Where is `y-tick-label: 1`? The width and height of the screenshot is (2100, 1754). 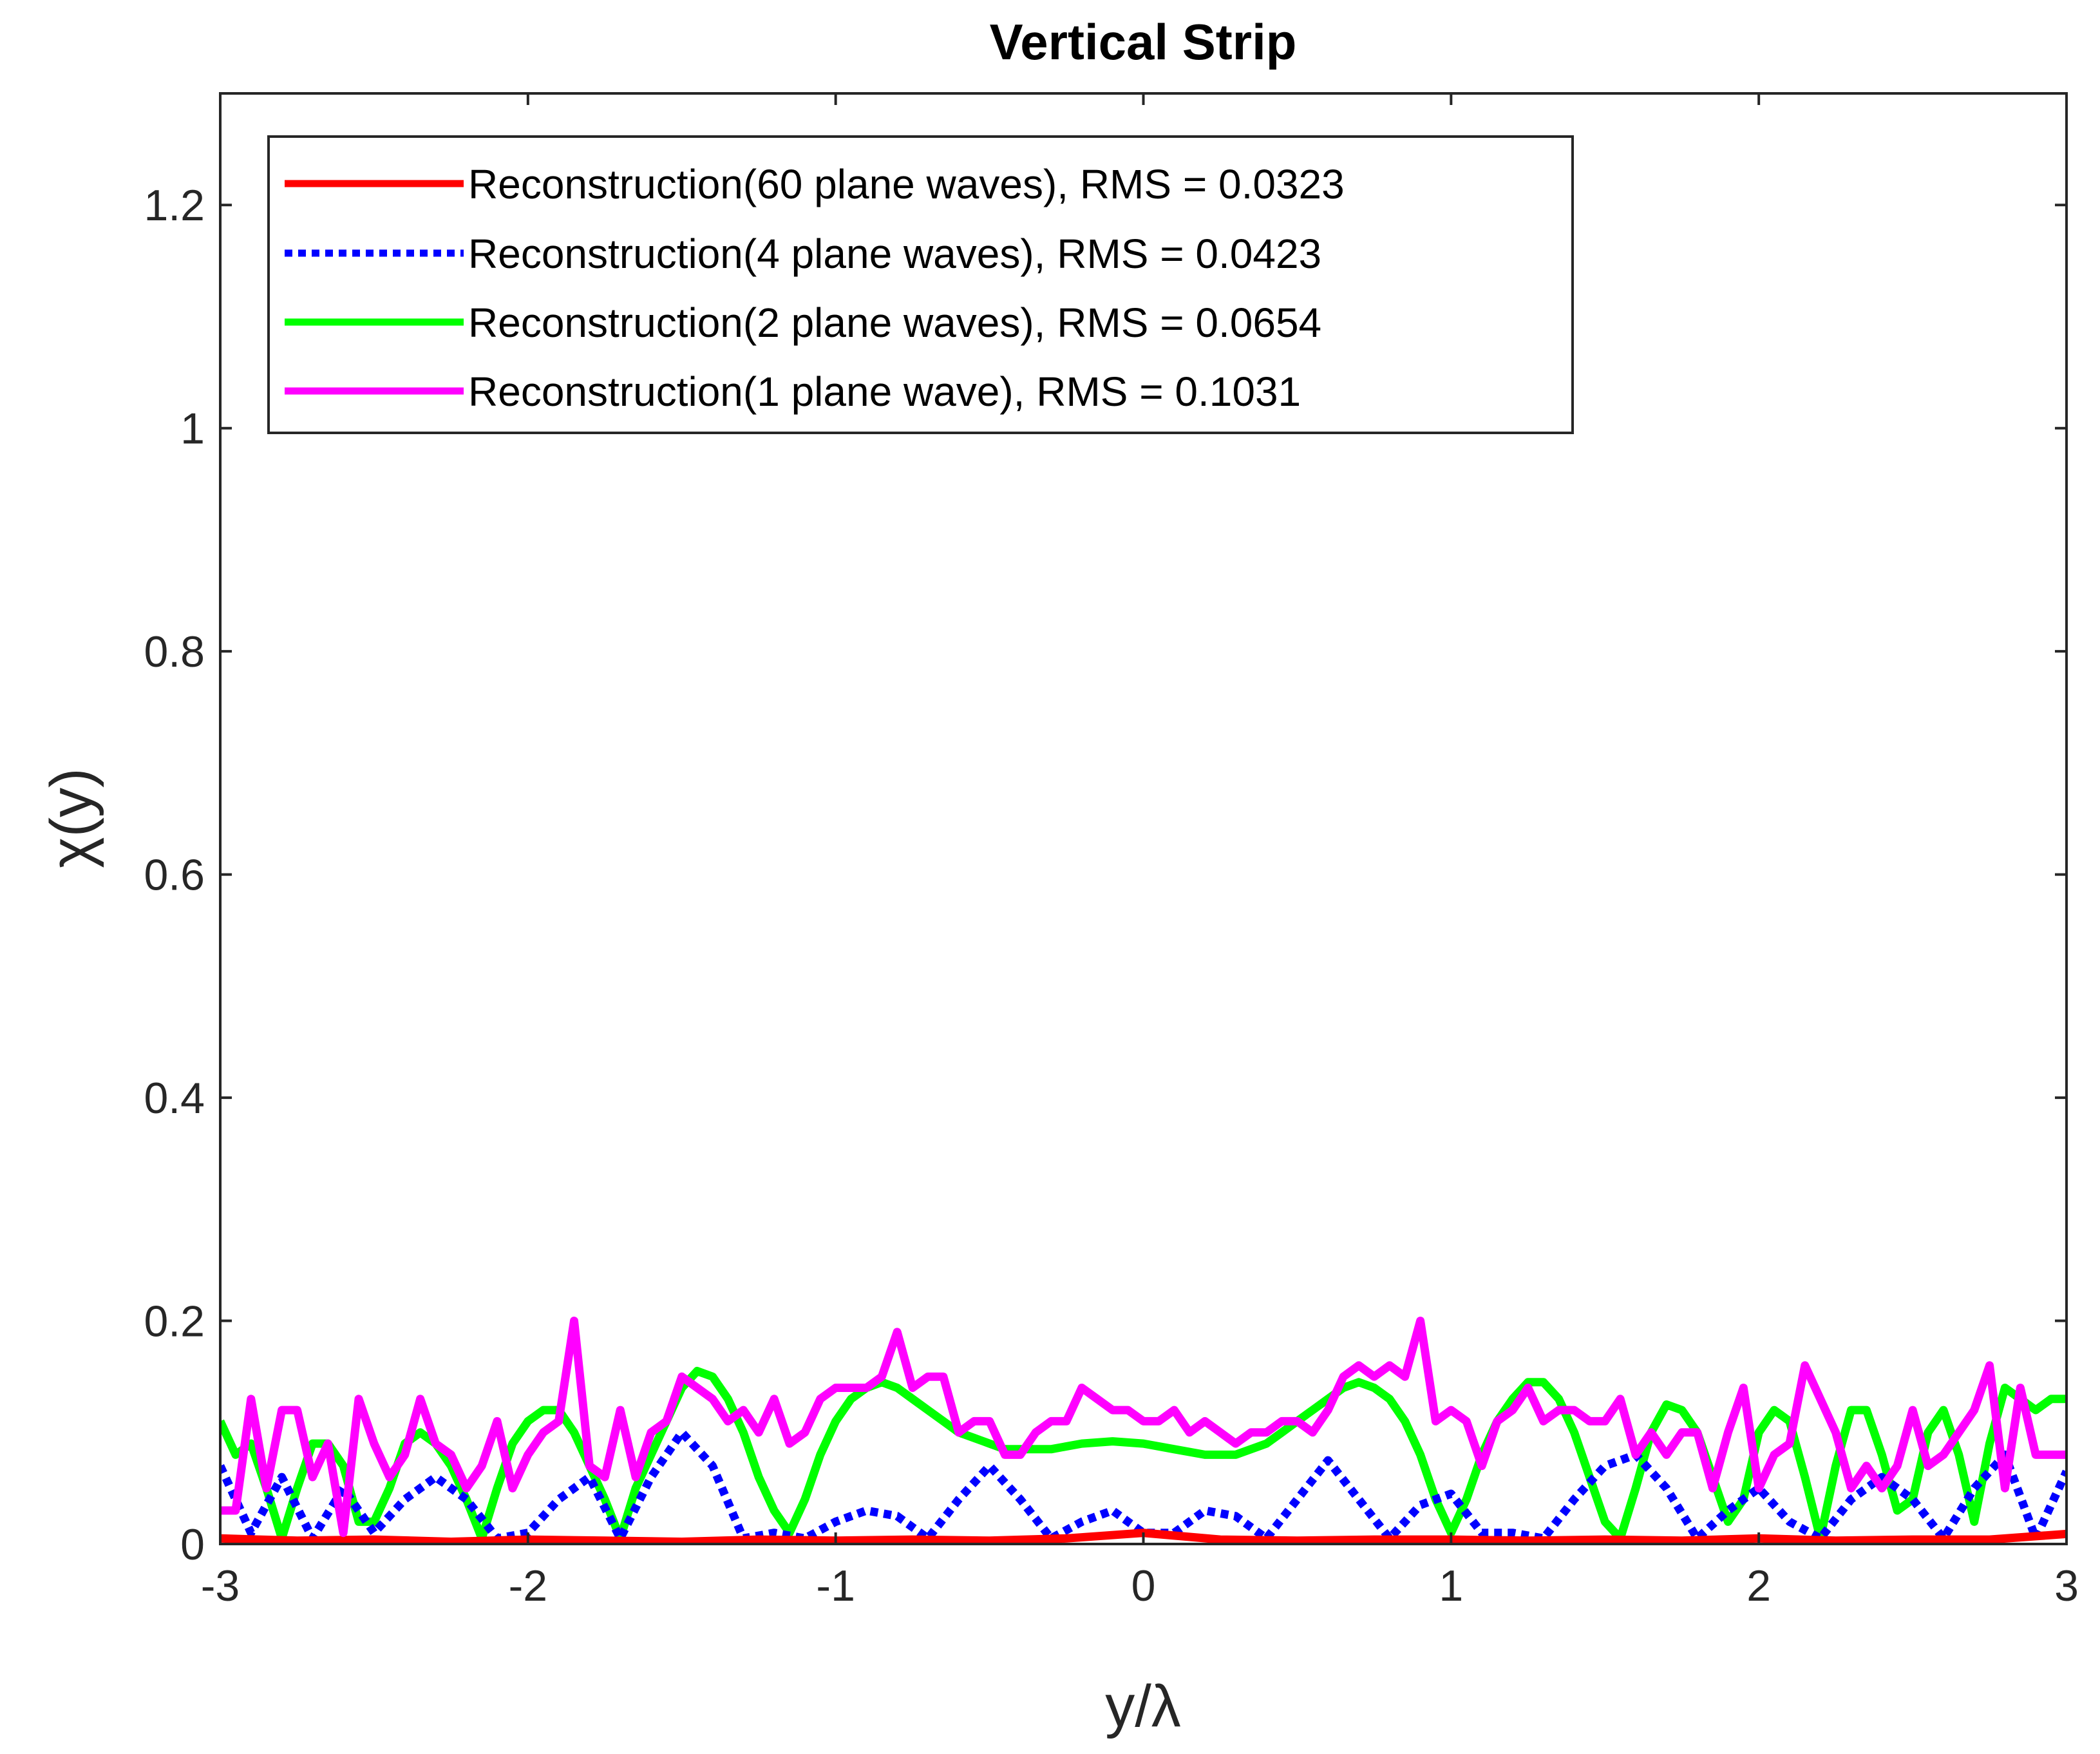
y-tick-label: 1 is located at coordinates (193, 429).